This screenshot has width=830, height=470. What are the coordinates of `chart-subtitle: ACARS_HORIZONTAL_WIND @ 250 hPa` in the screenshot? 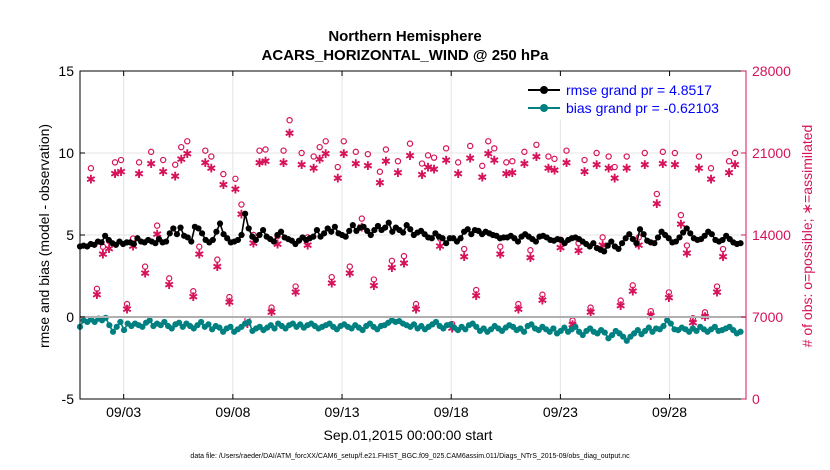 It's located at (406, 55).